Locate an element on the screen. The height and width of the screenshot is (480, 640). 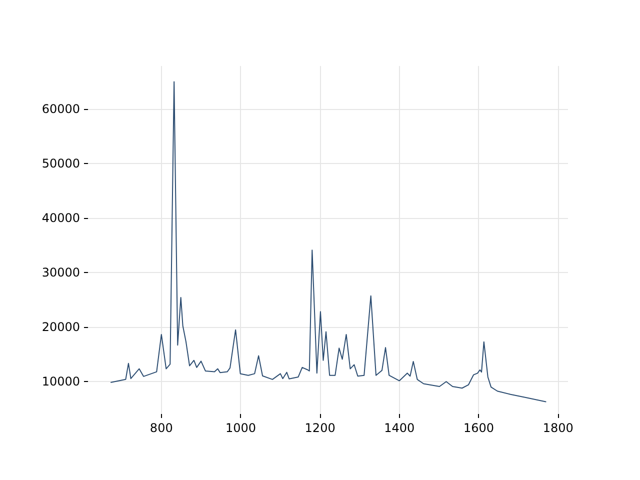
x-tick-label: 1600 is located at coordinates (478, 428).